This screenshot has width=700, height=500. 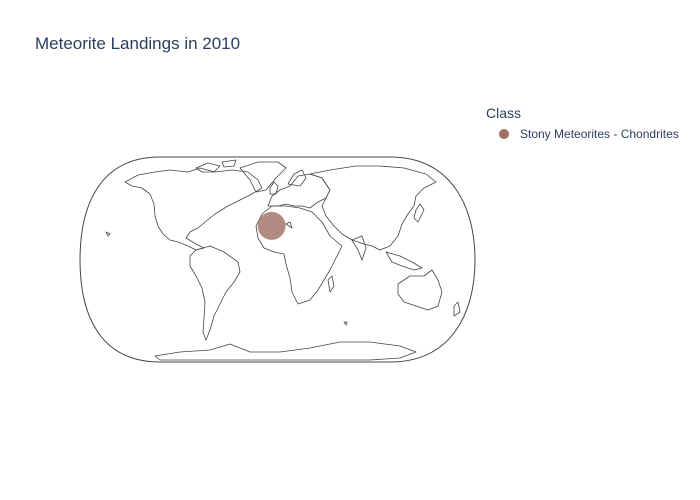 I want to click on small-islands-coast, so click(x=226, y=273).